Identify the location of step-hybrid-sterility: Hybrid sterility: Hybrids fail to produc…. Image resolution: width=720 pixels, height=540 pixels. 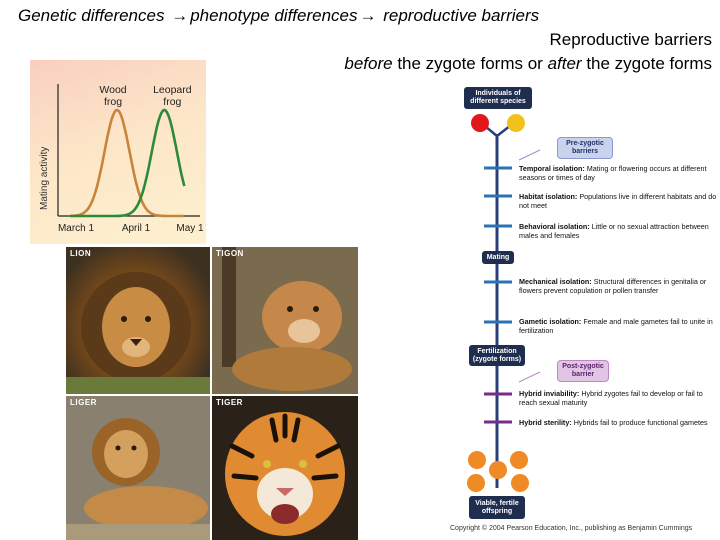
(613, 422).